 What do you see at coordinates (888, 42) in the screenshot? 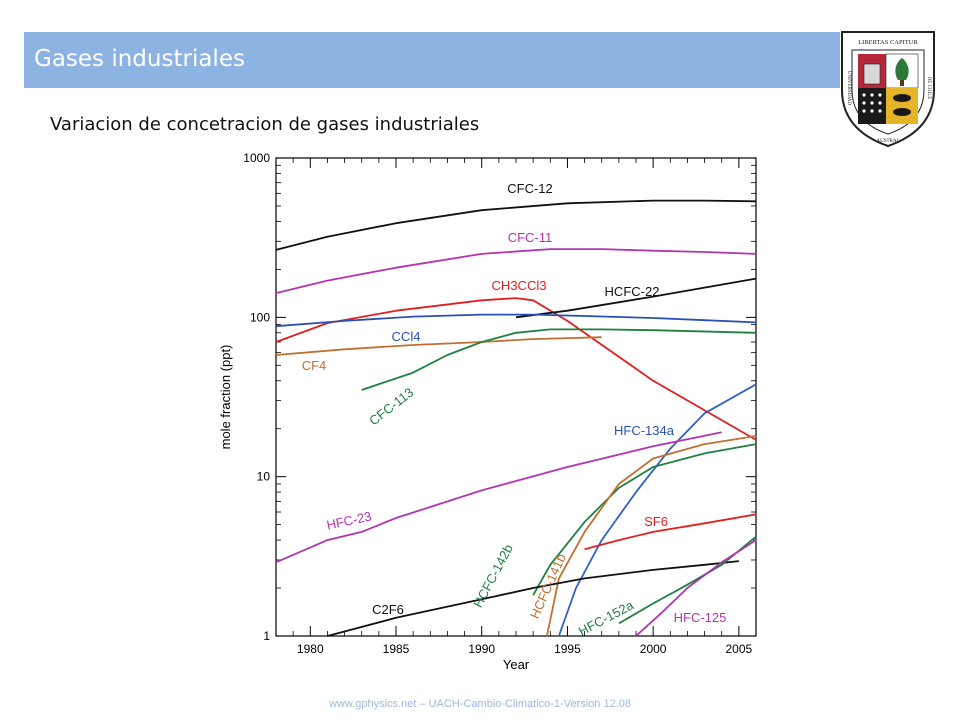
I see `crest-top-text: LIBERTAS CAPITUR` at bounding box center [888, 42].